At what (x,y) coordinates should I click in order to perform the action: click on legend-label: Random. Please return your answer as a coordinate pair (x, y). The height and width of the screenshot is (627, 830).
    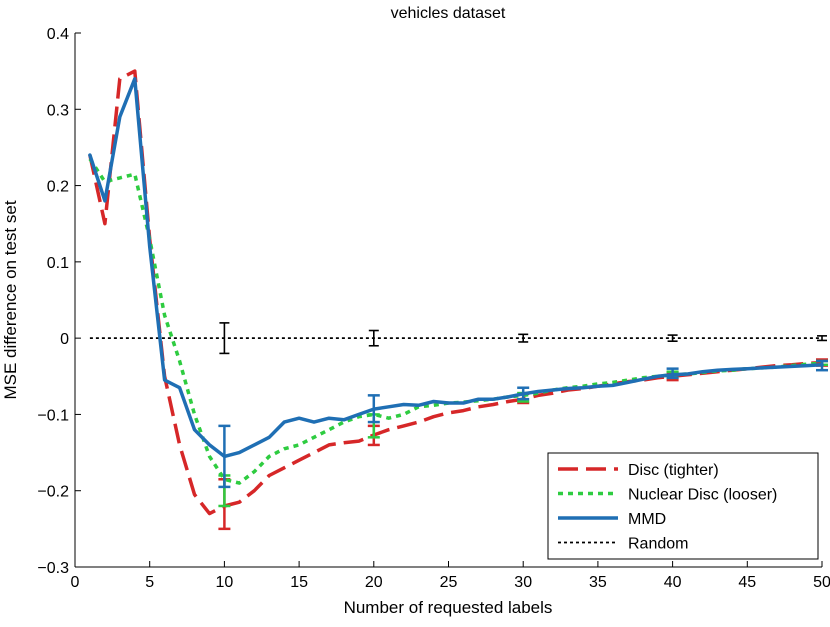
    Looking at the image, I should click on (658, 544).